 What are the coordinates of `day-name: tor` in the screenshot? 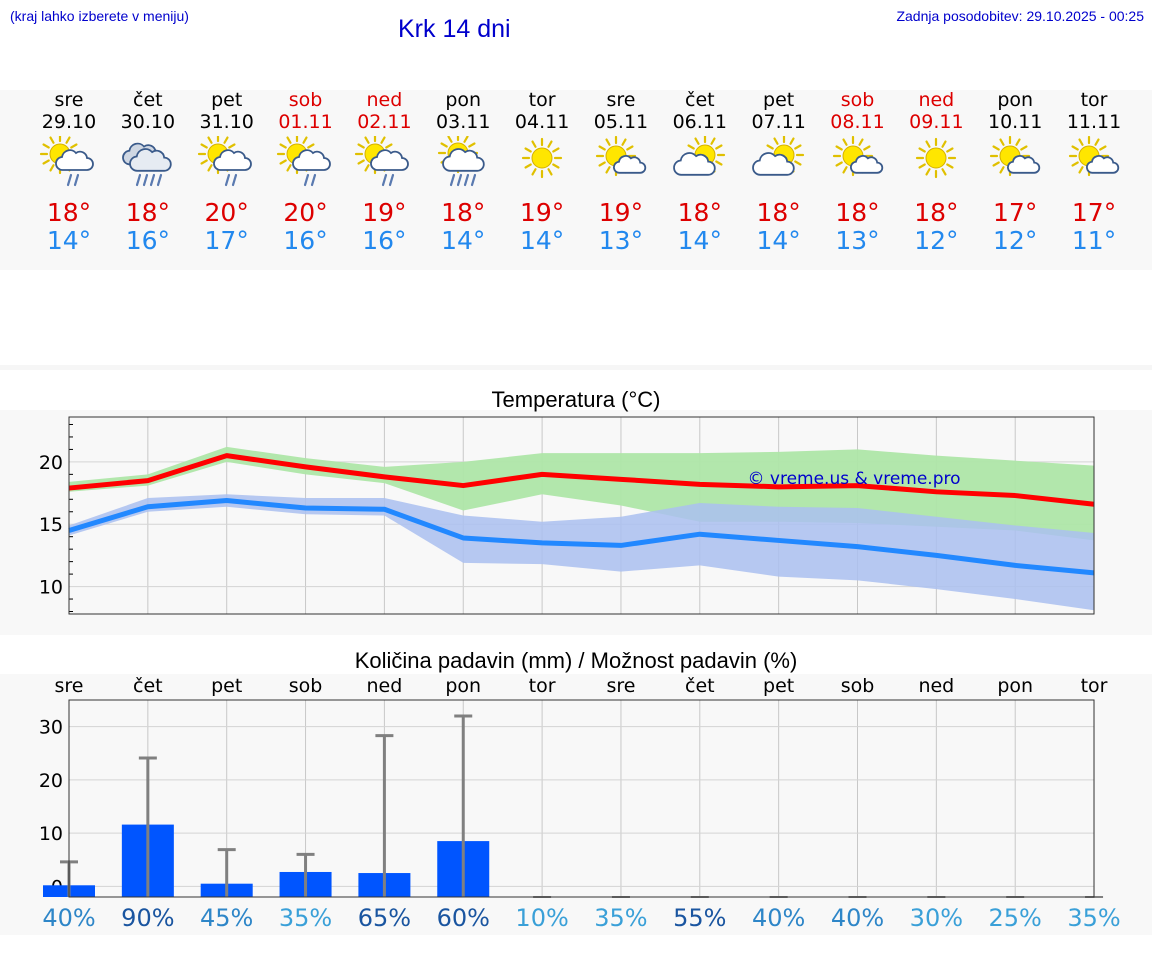 It's located at (542, 100).